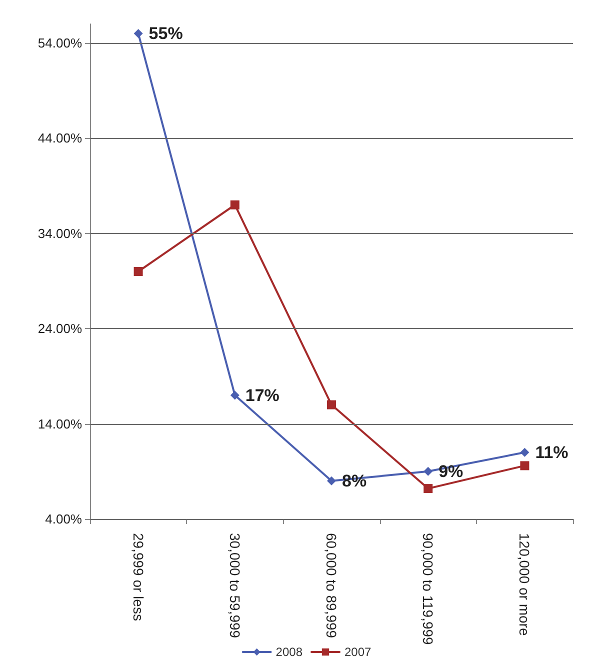  Describe the element at coordinates (138, 577) in the screenshot. I see `x-tick-label: 29,999 or less` at that location.